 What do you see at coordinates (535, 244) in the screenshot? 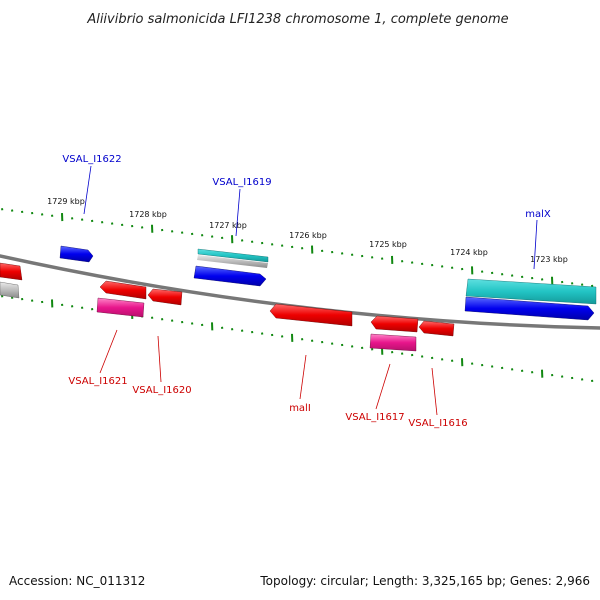
I see `leader-line-malX` at bounding box center [535, 244].